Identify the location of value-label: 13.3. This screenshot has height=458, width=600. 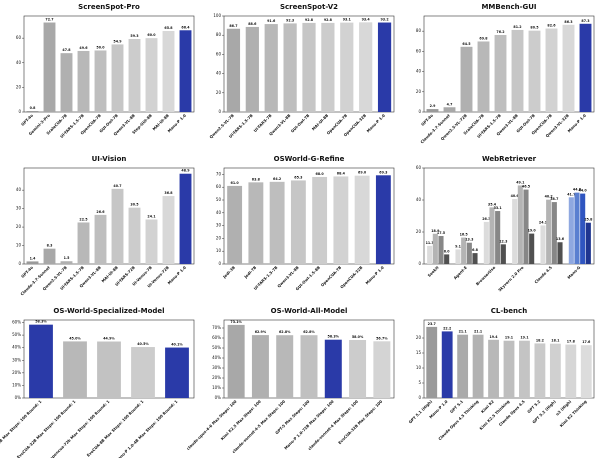
(469, 240).